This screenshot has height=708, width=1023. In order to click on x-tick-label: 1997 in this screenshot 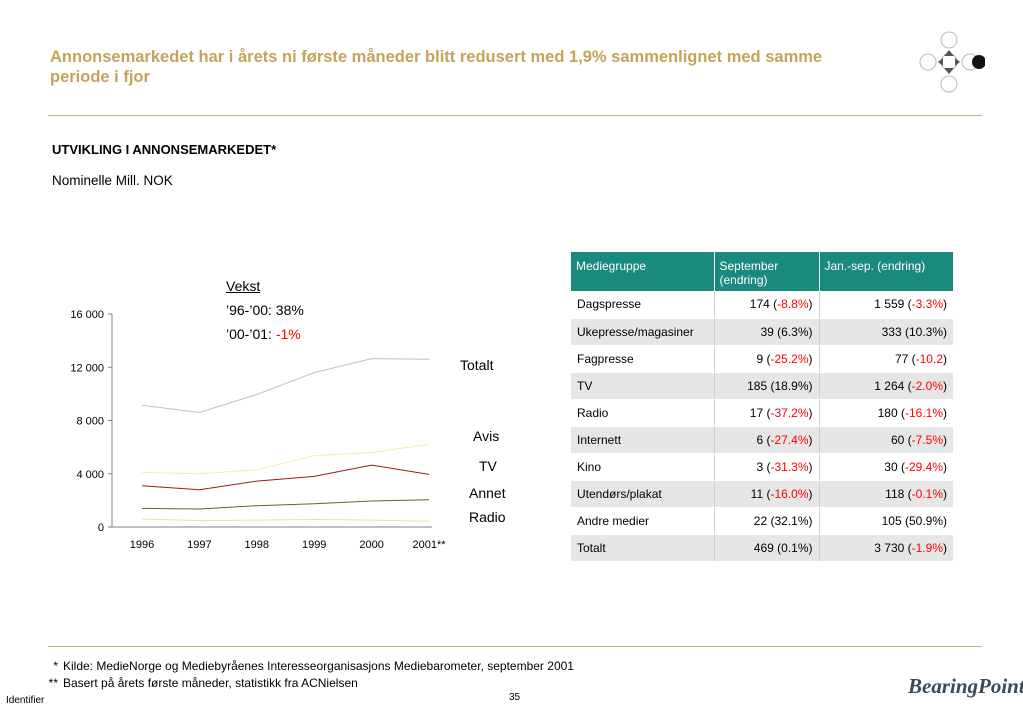, I will do `click(199, 545)`.